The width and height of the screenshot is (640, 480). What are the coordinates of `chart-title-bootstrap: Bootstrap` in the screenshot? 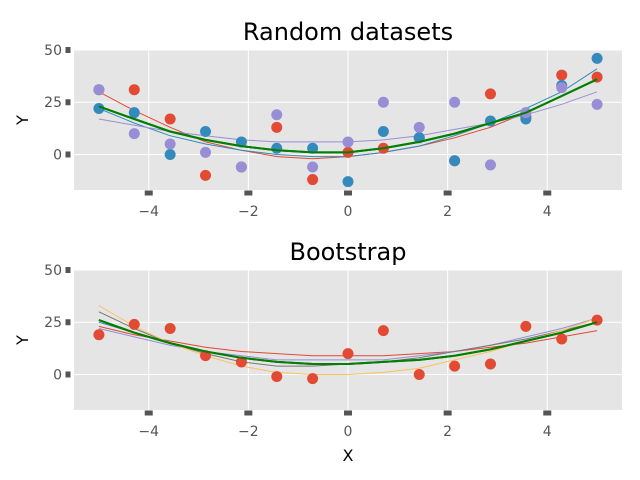 It's located at (348, 252).